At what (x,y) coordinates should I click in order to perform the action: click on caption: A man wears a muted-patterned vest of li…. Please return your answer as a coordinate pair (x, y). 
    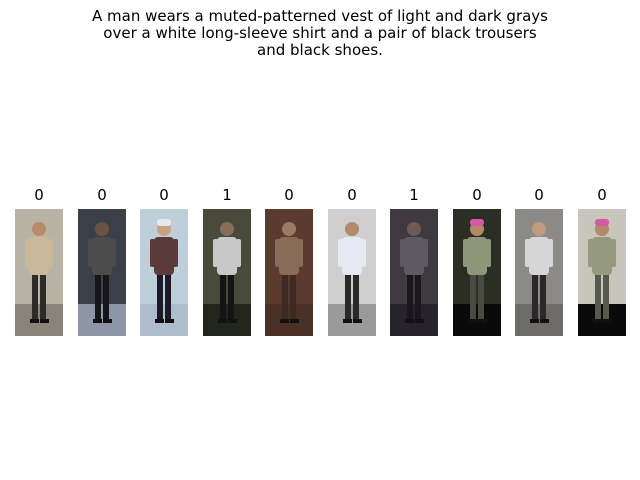
    Looking at the image, I should click on (320, 33).